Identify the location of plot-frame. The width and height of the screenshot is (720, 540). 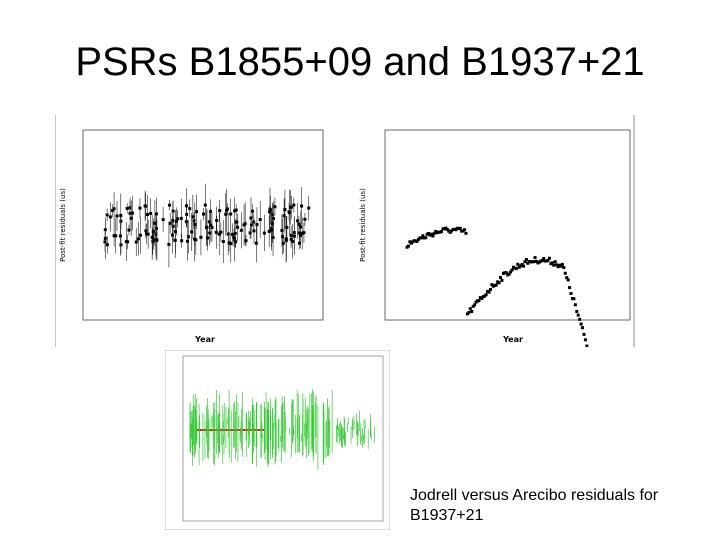
(507, 225).